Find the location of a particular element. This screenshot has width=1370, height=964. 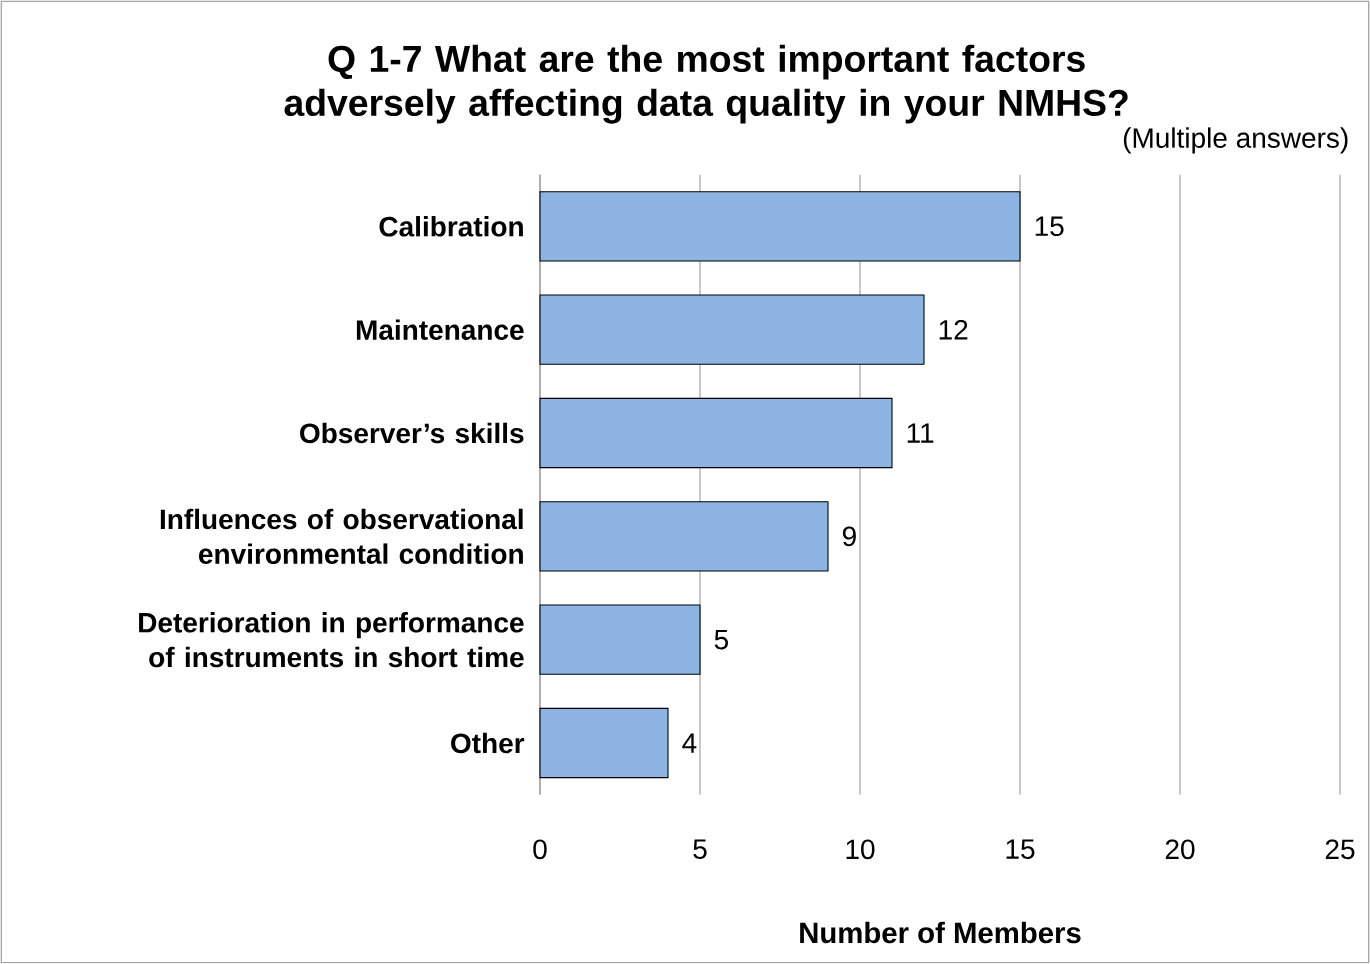

data-label: 9 is located at coordinates (849, 536).